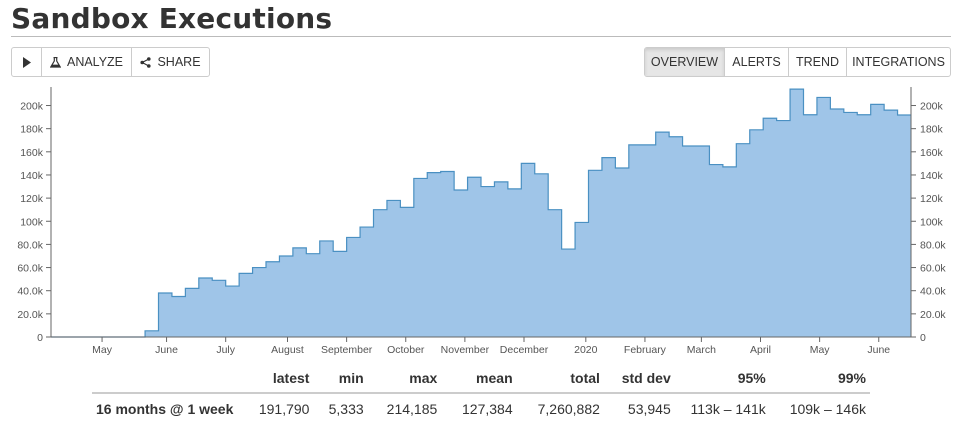 This screenshot has width=958, height=432. I want to click on x-tick-label: February, so click(645, 350).